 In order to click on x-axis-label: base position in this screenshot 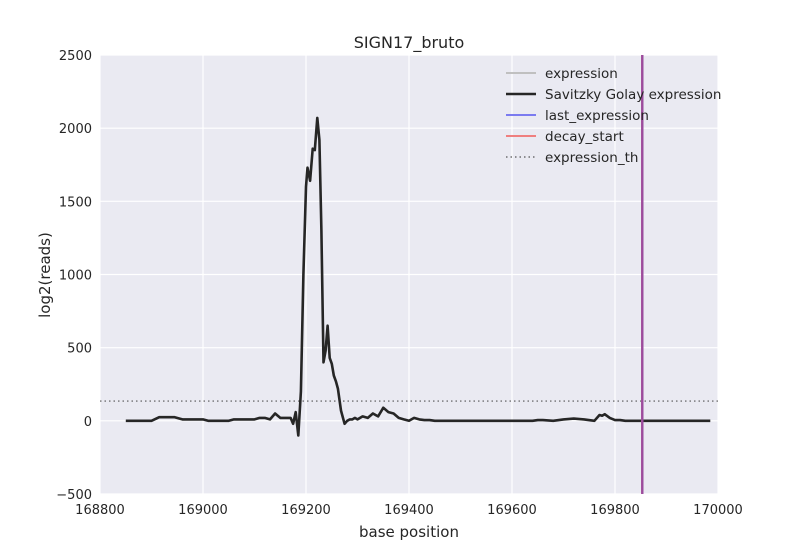, I will do `click(409, 532)`.